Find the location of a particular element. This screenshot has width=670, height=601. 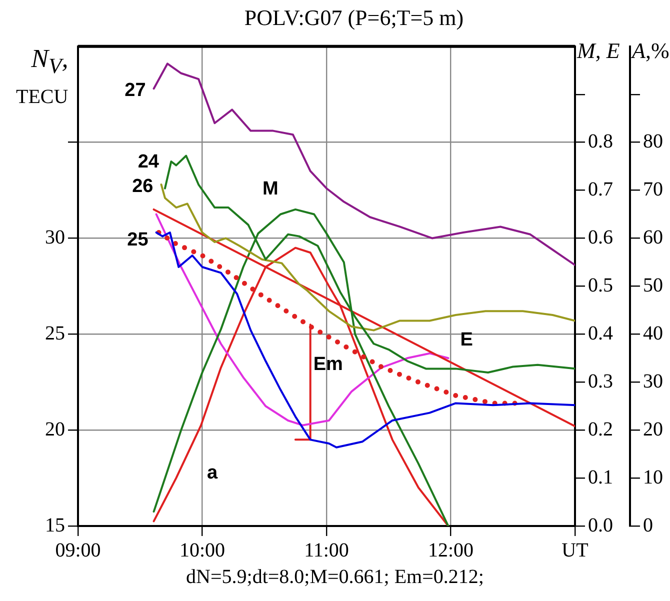

y3-tick-label: 50 is located at coordinates (653, 285).